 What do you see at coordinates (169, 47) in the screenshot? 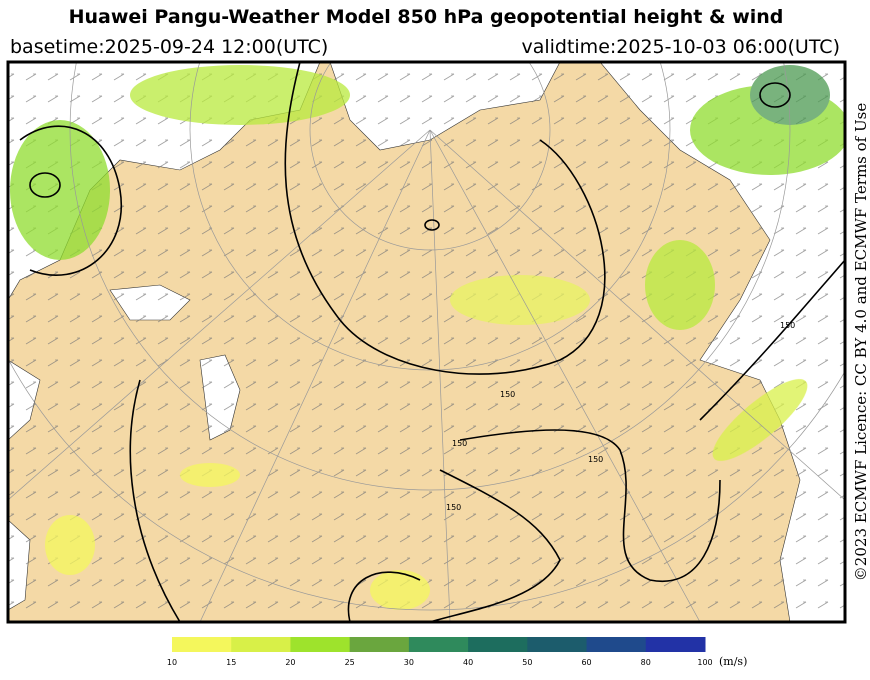
I see `basetime: basetime:2025-09-24 12:00(UTC)` at bounding box center [169, 47].